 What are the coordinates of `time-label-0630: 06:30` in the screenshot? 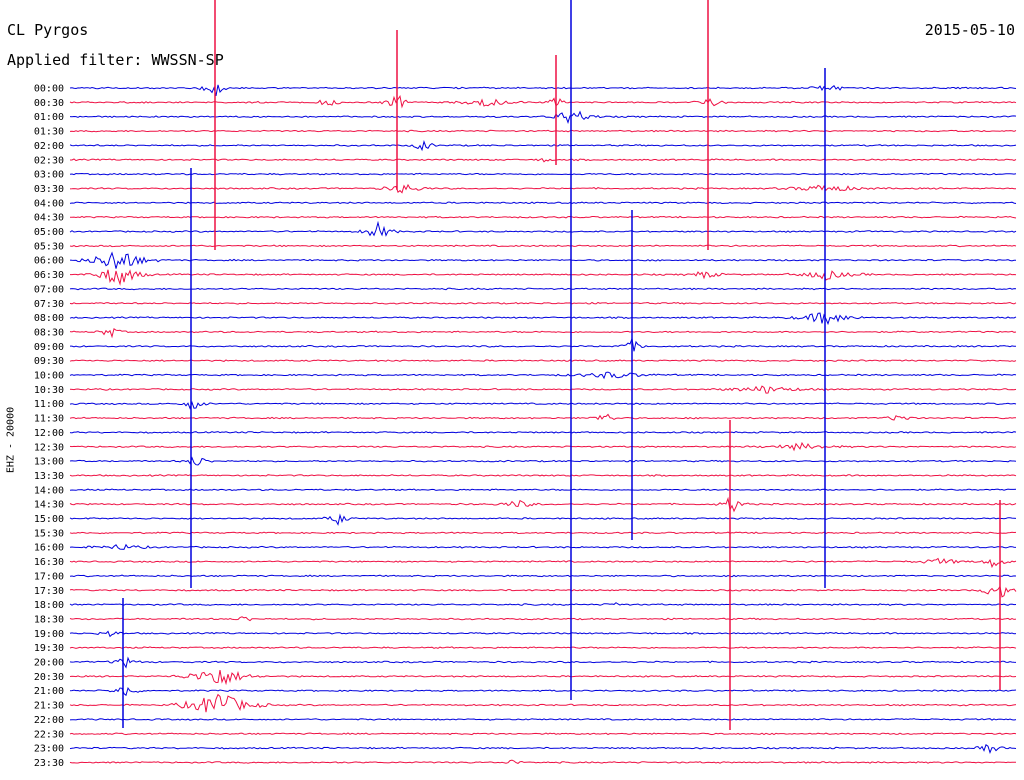 It's located at (49, 275).